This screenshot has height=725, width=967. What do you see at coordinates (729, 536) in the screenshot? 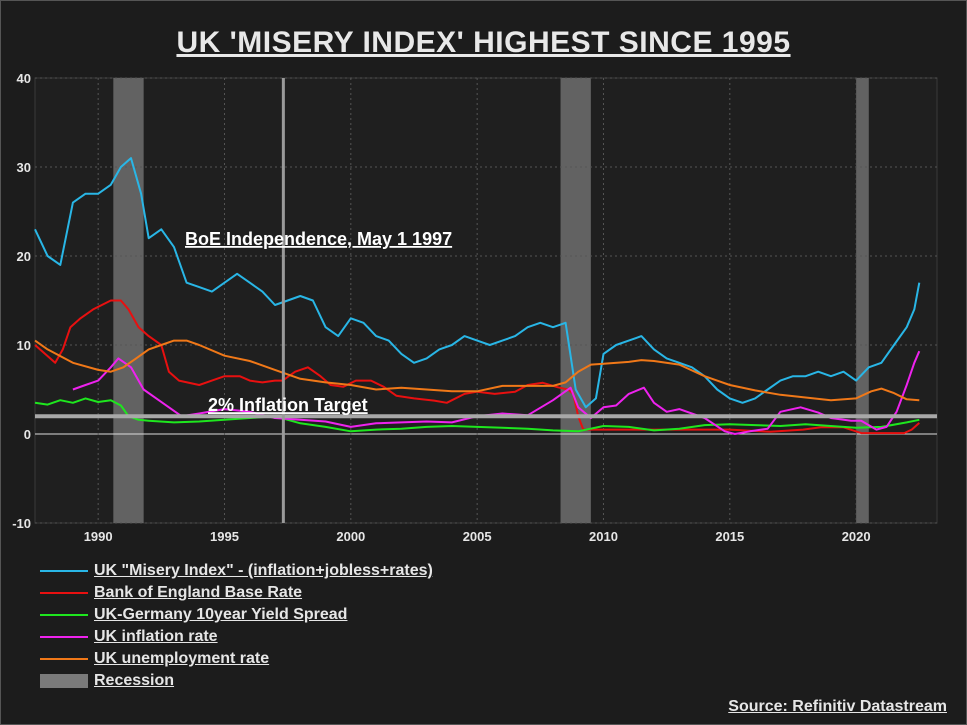
I see `x-tick-label: 2015` at bounding box center [729, 536].